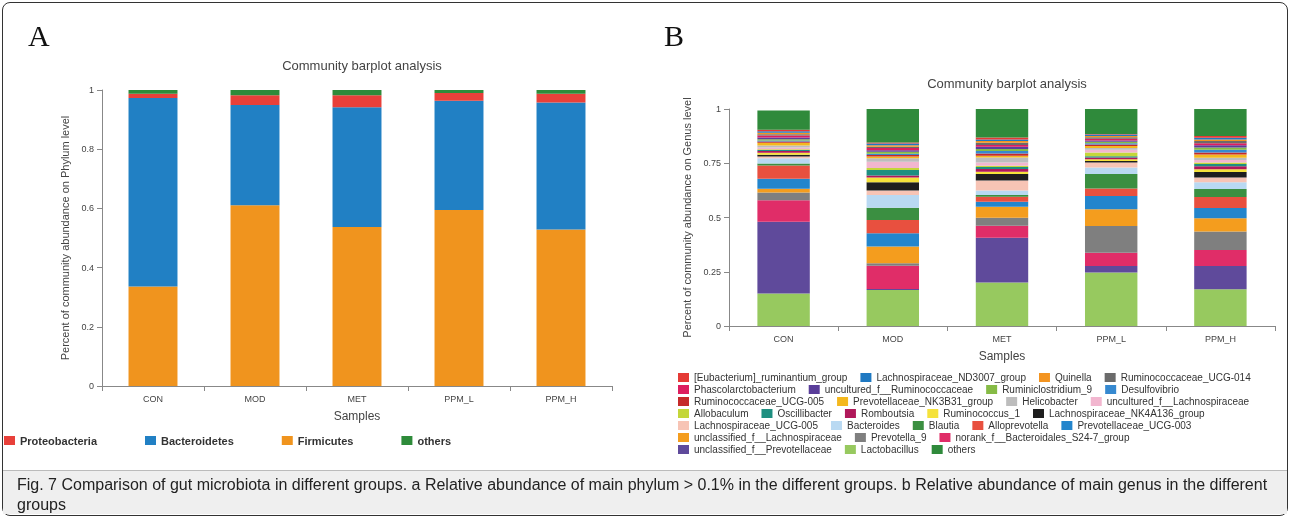 Image resolution: width=1292 pixels, height=524 pixels. What do you see at coordinates (721, 413) in the screenshot?
I see `legend-label: Allobaculum` at bounding box center [721, 413].